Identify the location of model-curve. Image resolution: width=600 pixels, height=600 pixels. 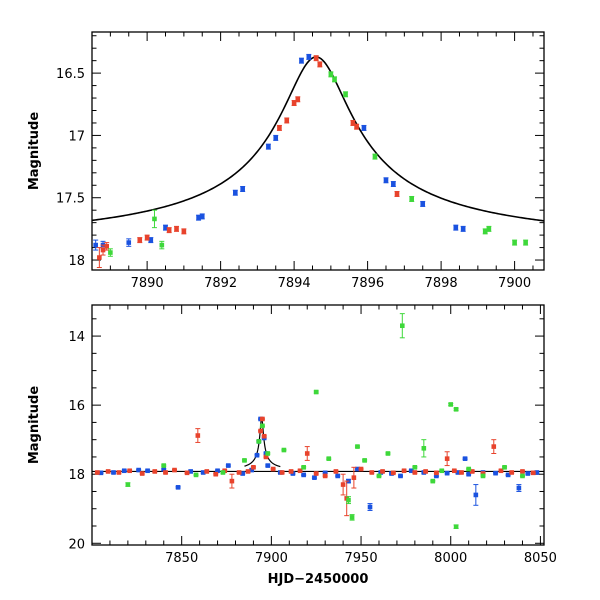
(262, 442).